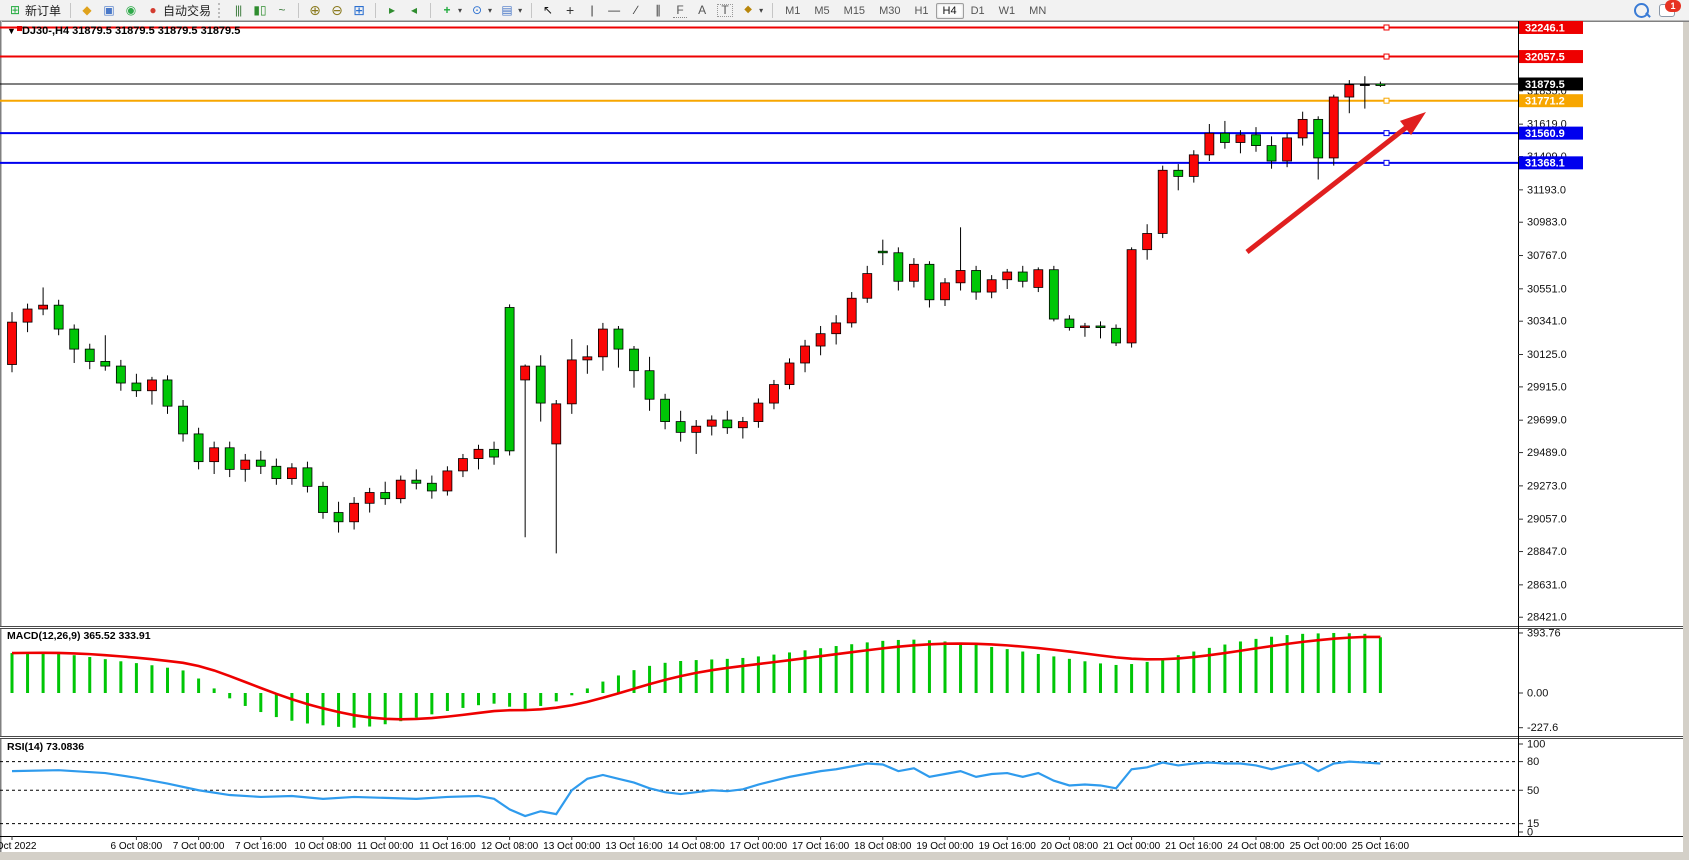 The width and height of the screenshot is (1689, 860). I want to click on shapes-tool-button: ◆ ▾, so click(752, 10).